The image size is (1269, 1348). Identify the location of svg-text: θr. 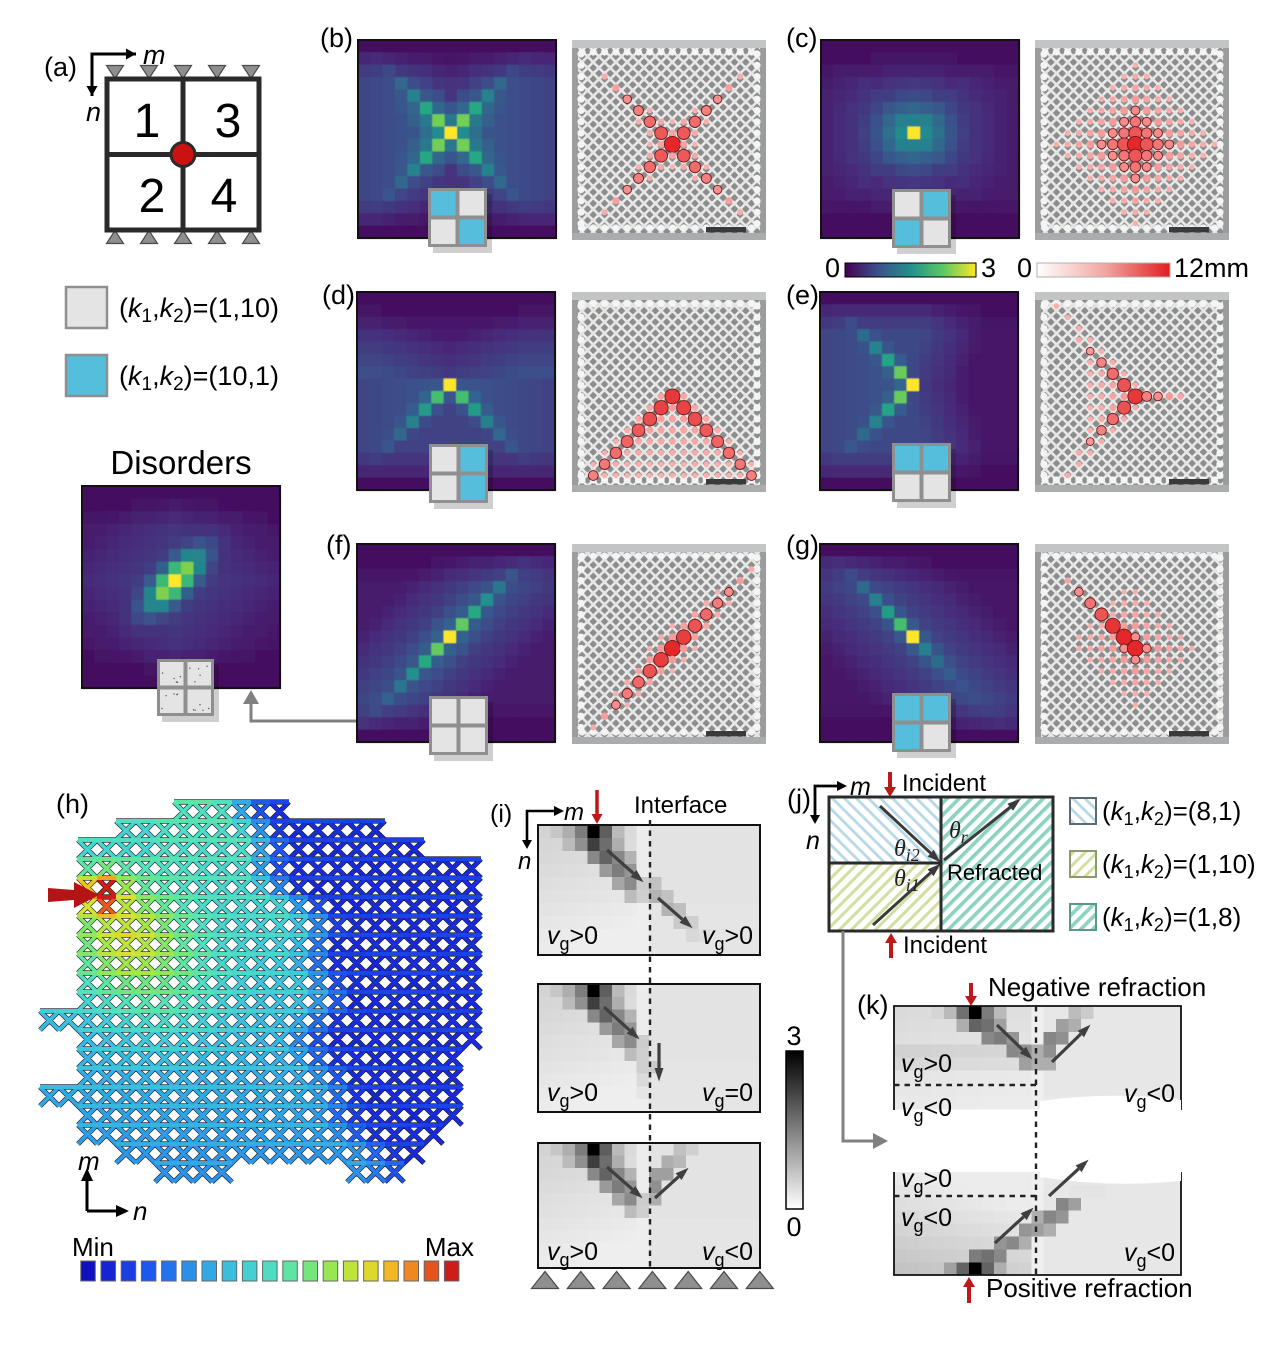
(959, 832).